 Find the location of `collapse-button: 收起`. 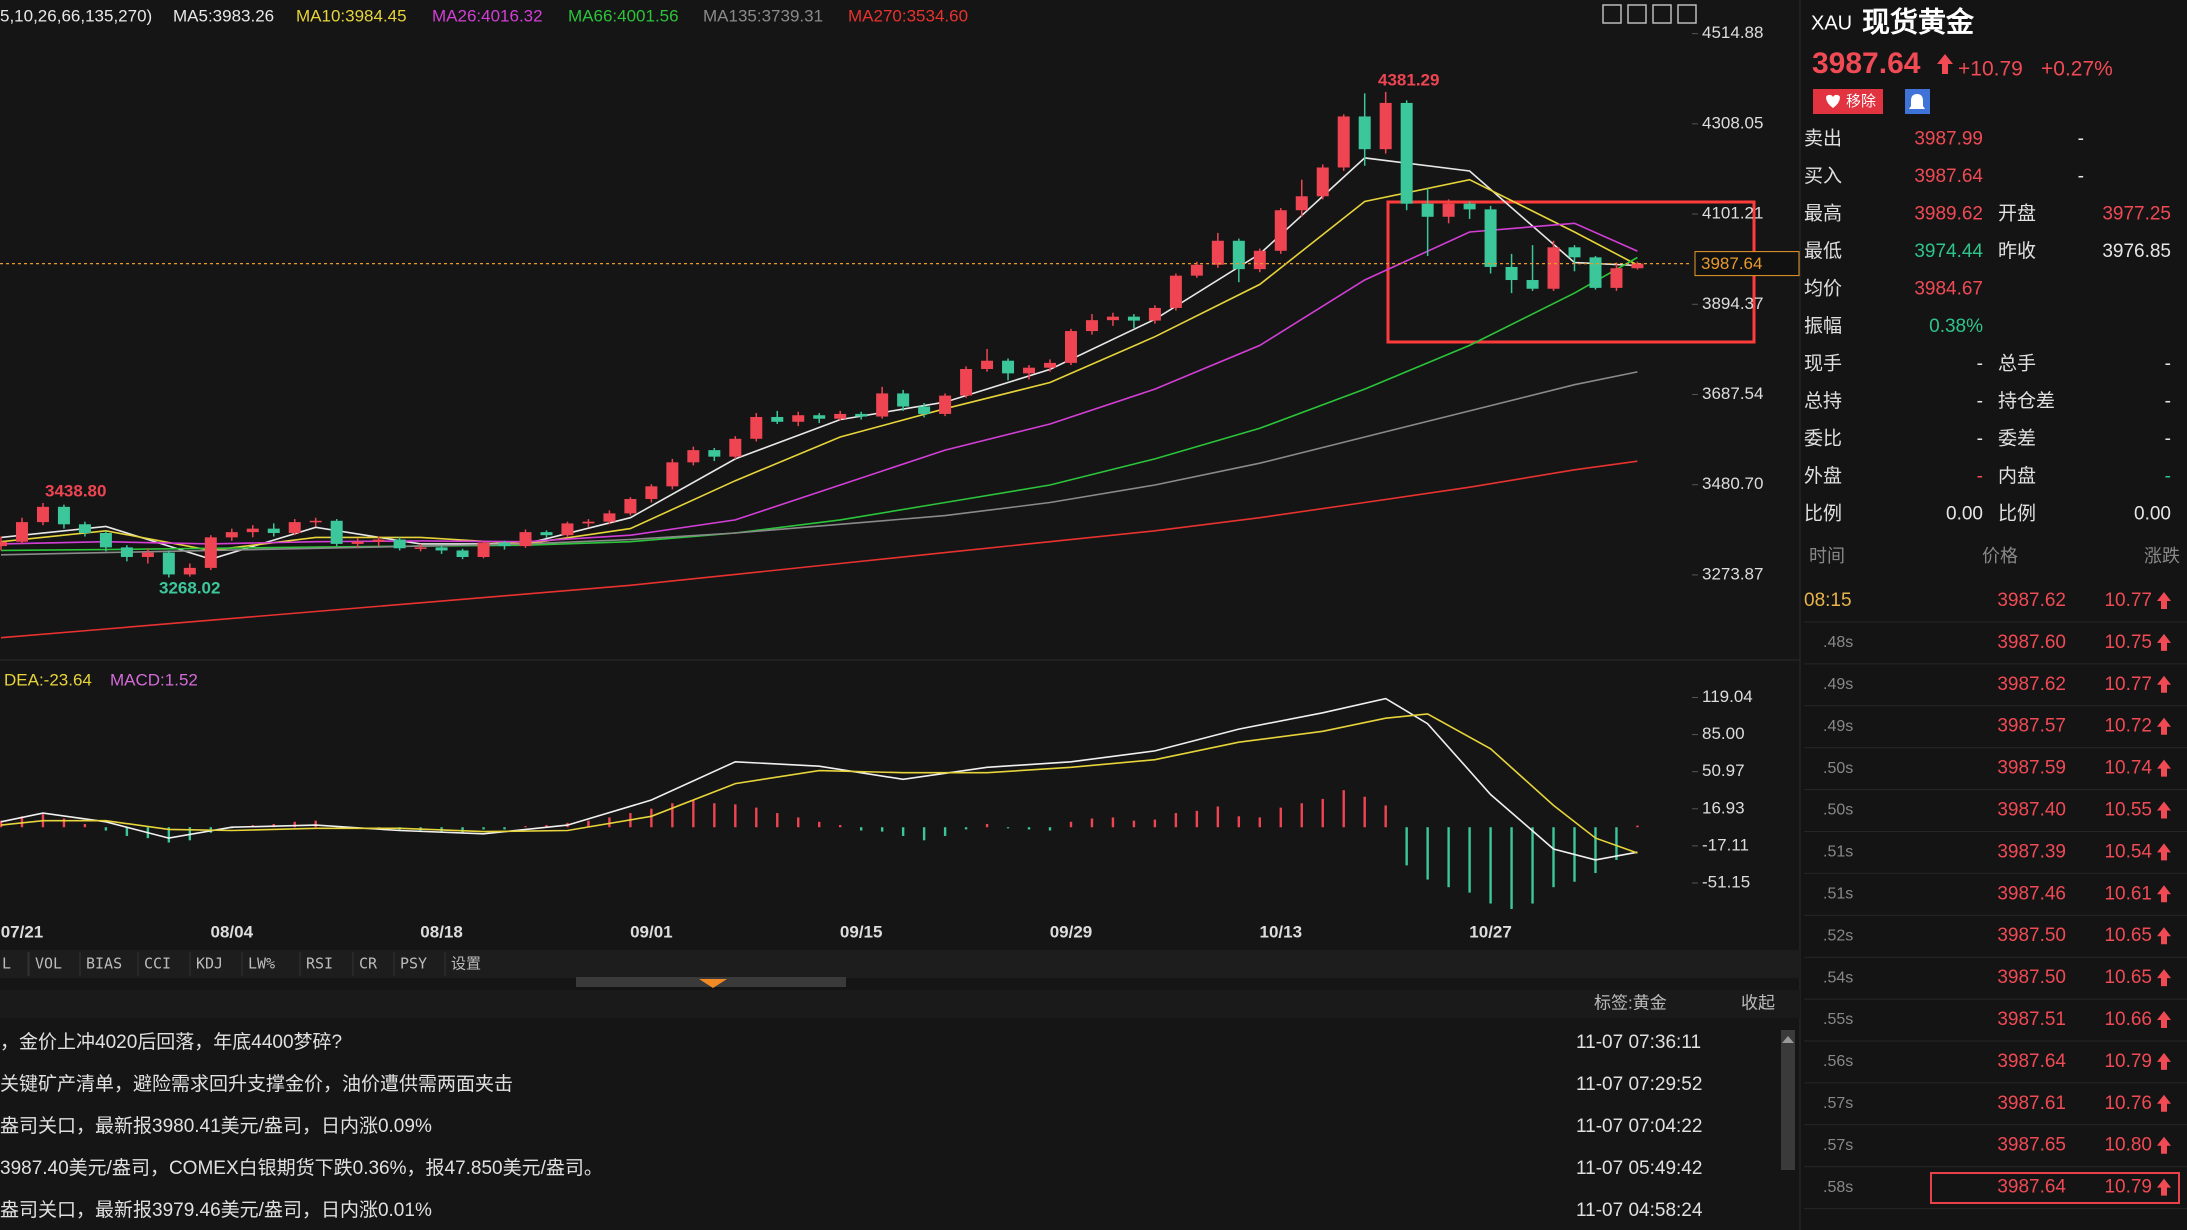

collapse-button: 收起 is located at coordinates (1758, 1002).